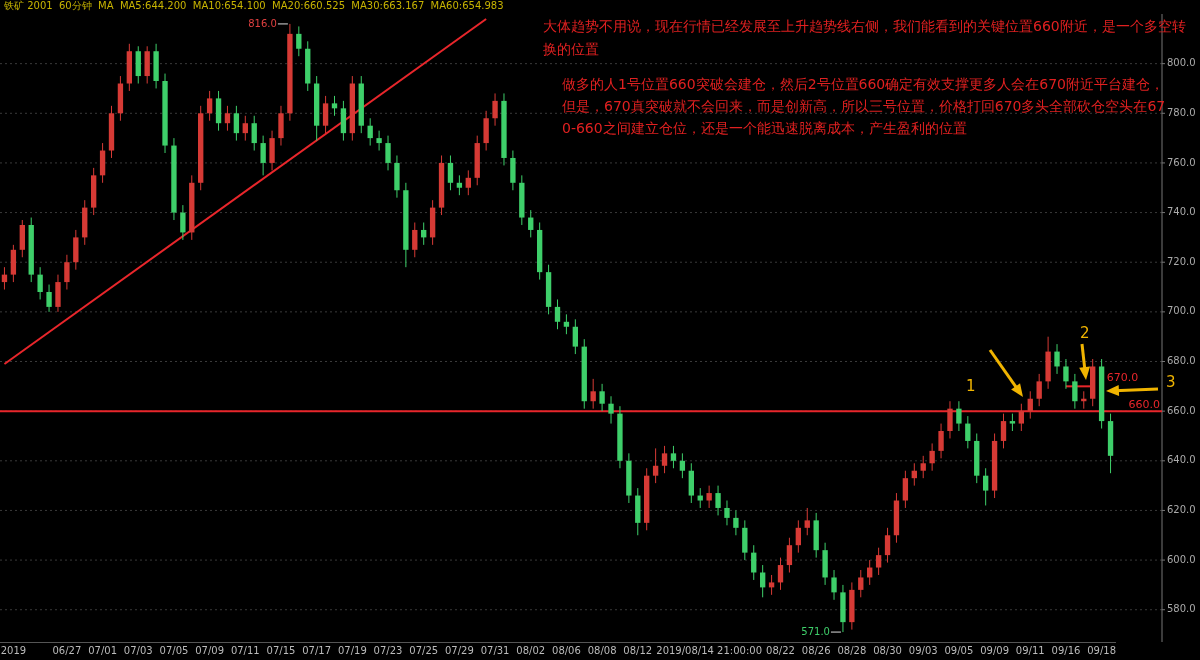  I want to click on x-tick-label: 07/31, so click(495, 650).